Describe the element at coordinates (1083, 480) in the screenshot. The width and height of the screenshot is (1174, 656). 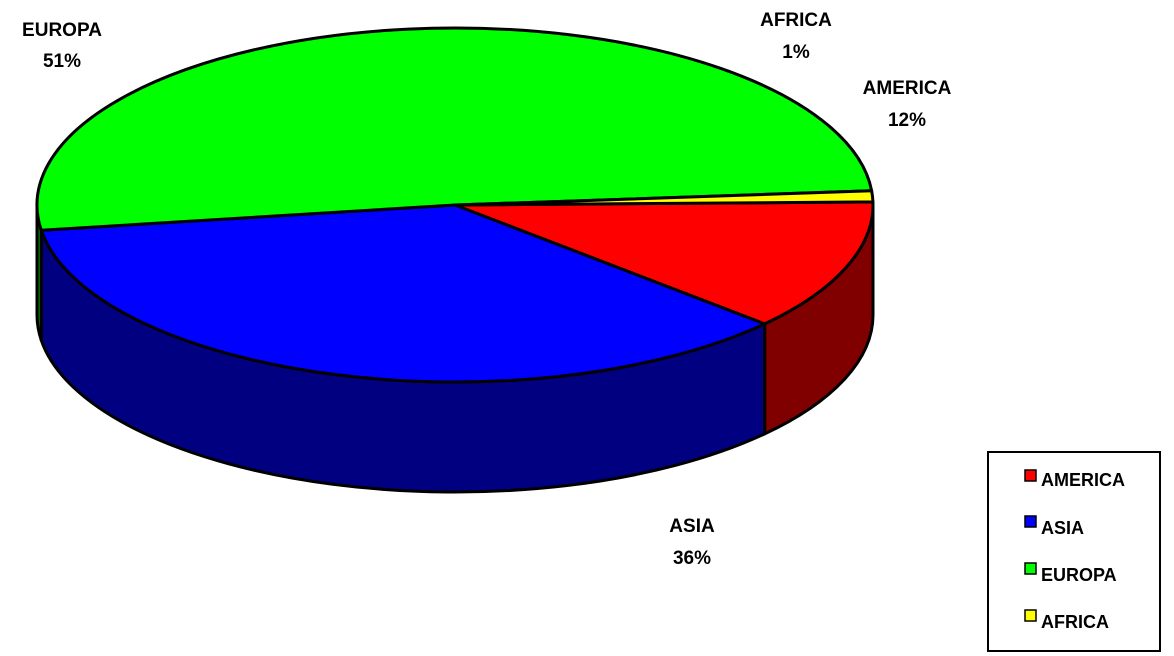
I see `legend-label-america: AMERICA` at that location.